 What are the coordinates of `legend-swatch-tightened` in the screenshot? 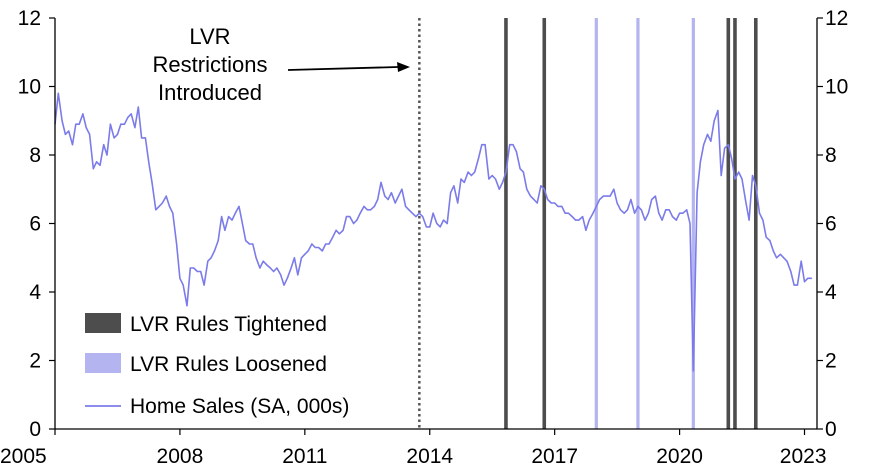 It's located at (103, 323).